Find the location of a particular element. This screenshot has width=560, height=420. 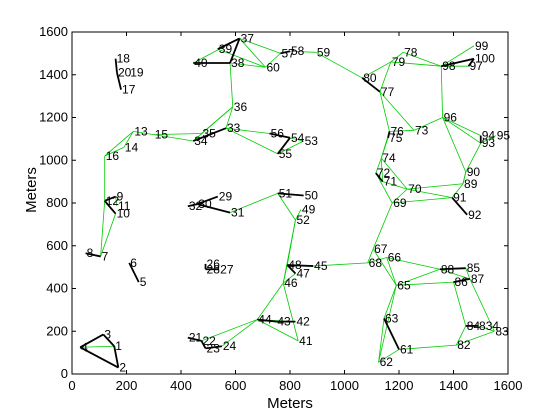

node-label-43: 43 is located at coordinates (284, 322).